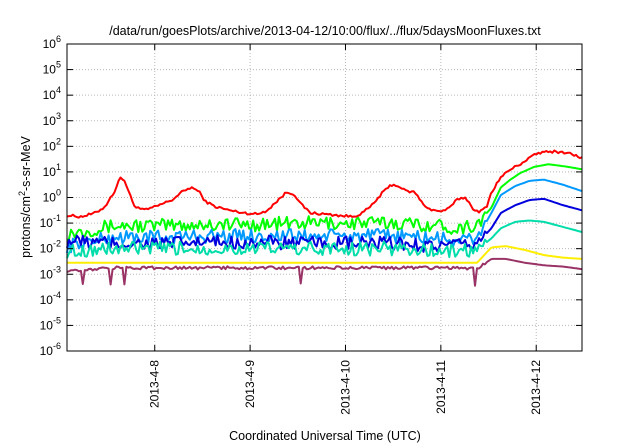  Describe the element at coordinates (52, 170) in the screenshot. I see `y-tick-label: 10¹` at that location.